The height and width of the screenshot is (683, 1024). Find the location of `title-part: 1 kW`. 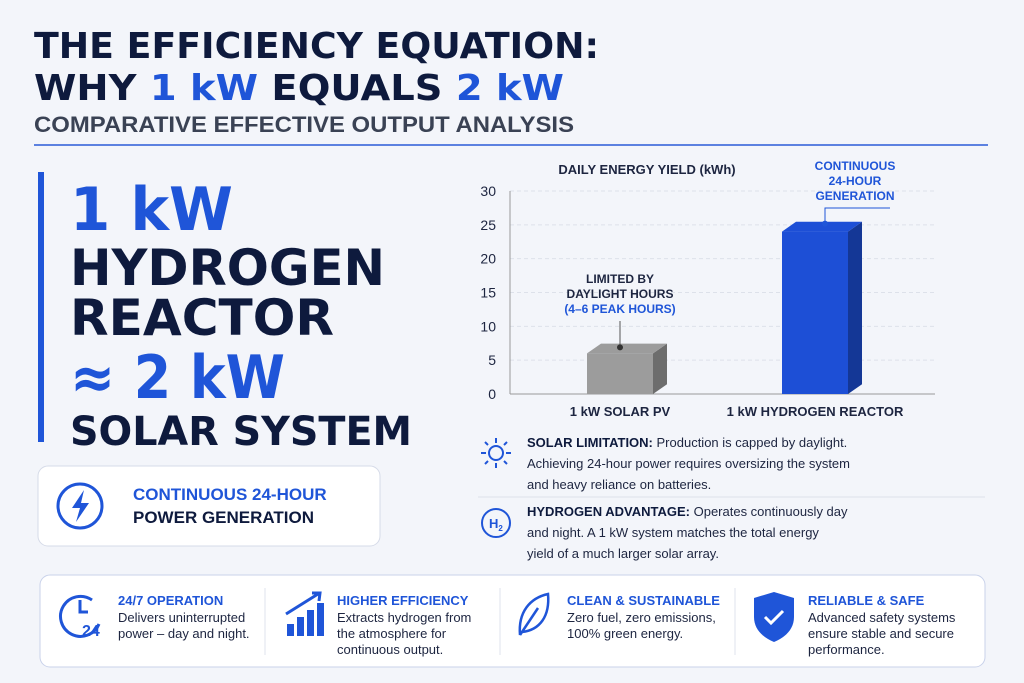

title-part: 1 kW is located at coordinates (204, 88).